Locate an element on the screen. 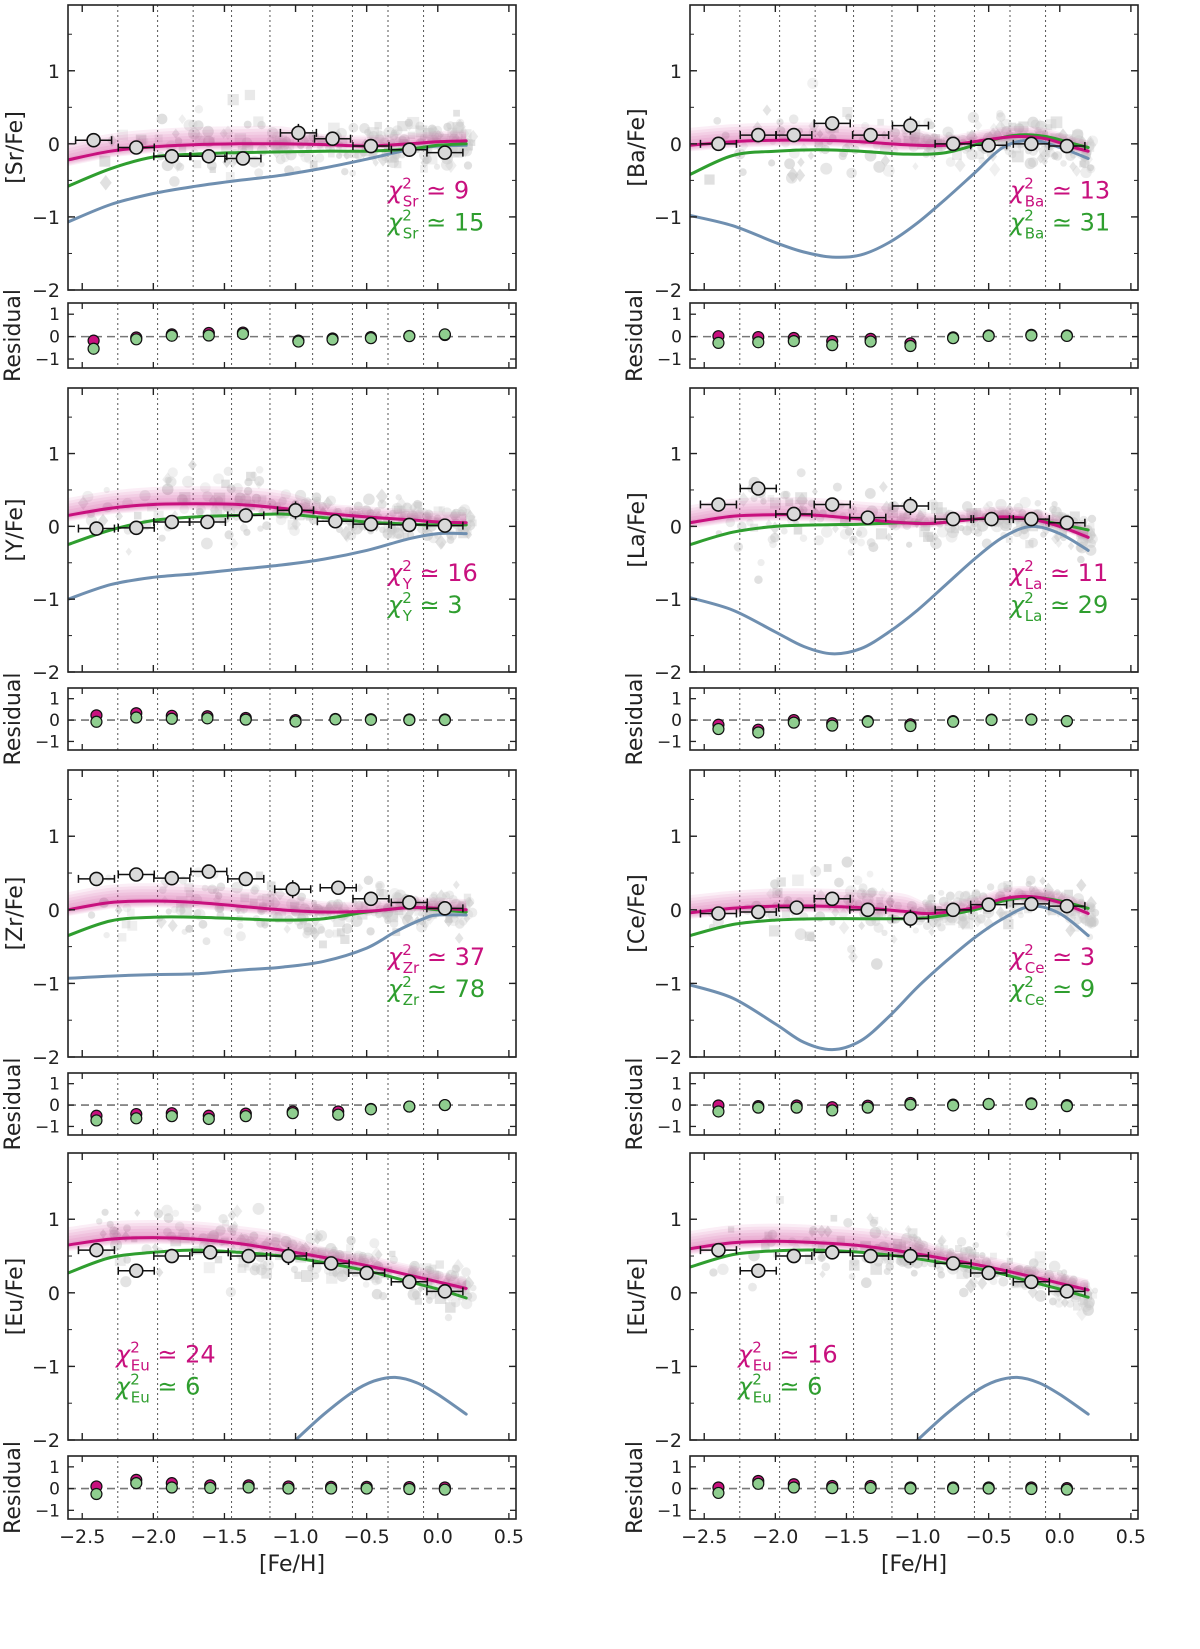 Image resolution: width=1200 pixels, height=1649 pixels. y-axis-label: [Ce/Fe] is located at coordinates (637, 913).